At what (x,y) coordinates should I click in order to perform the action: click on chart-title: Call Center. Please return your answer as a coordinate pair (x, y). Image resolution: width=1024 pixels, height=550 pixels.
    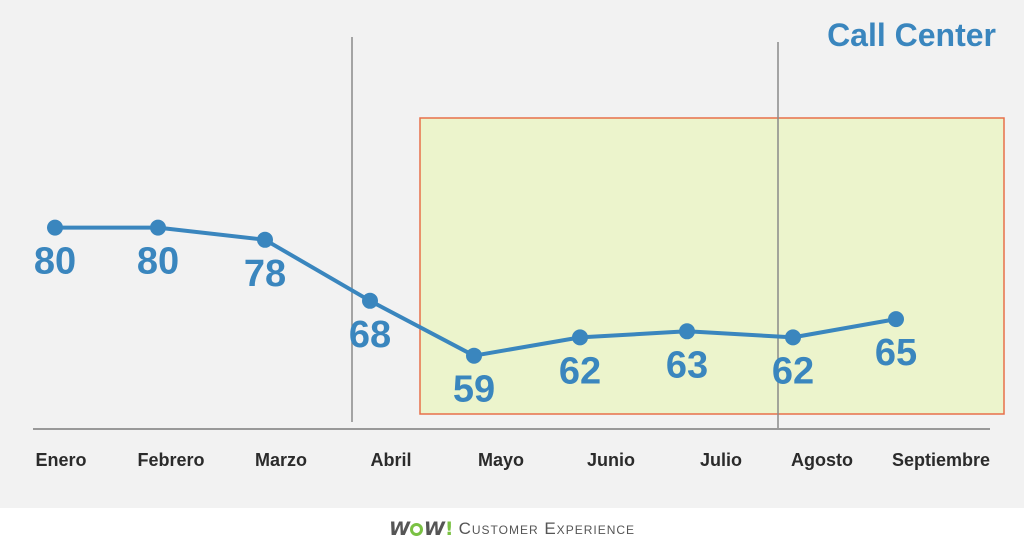
    Looking at the image, I should click on (911, 35).